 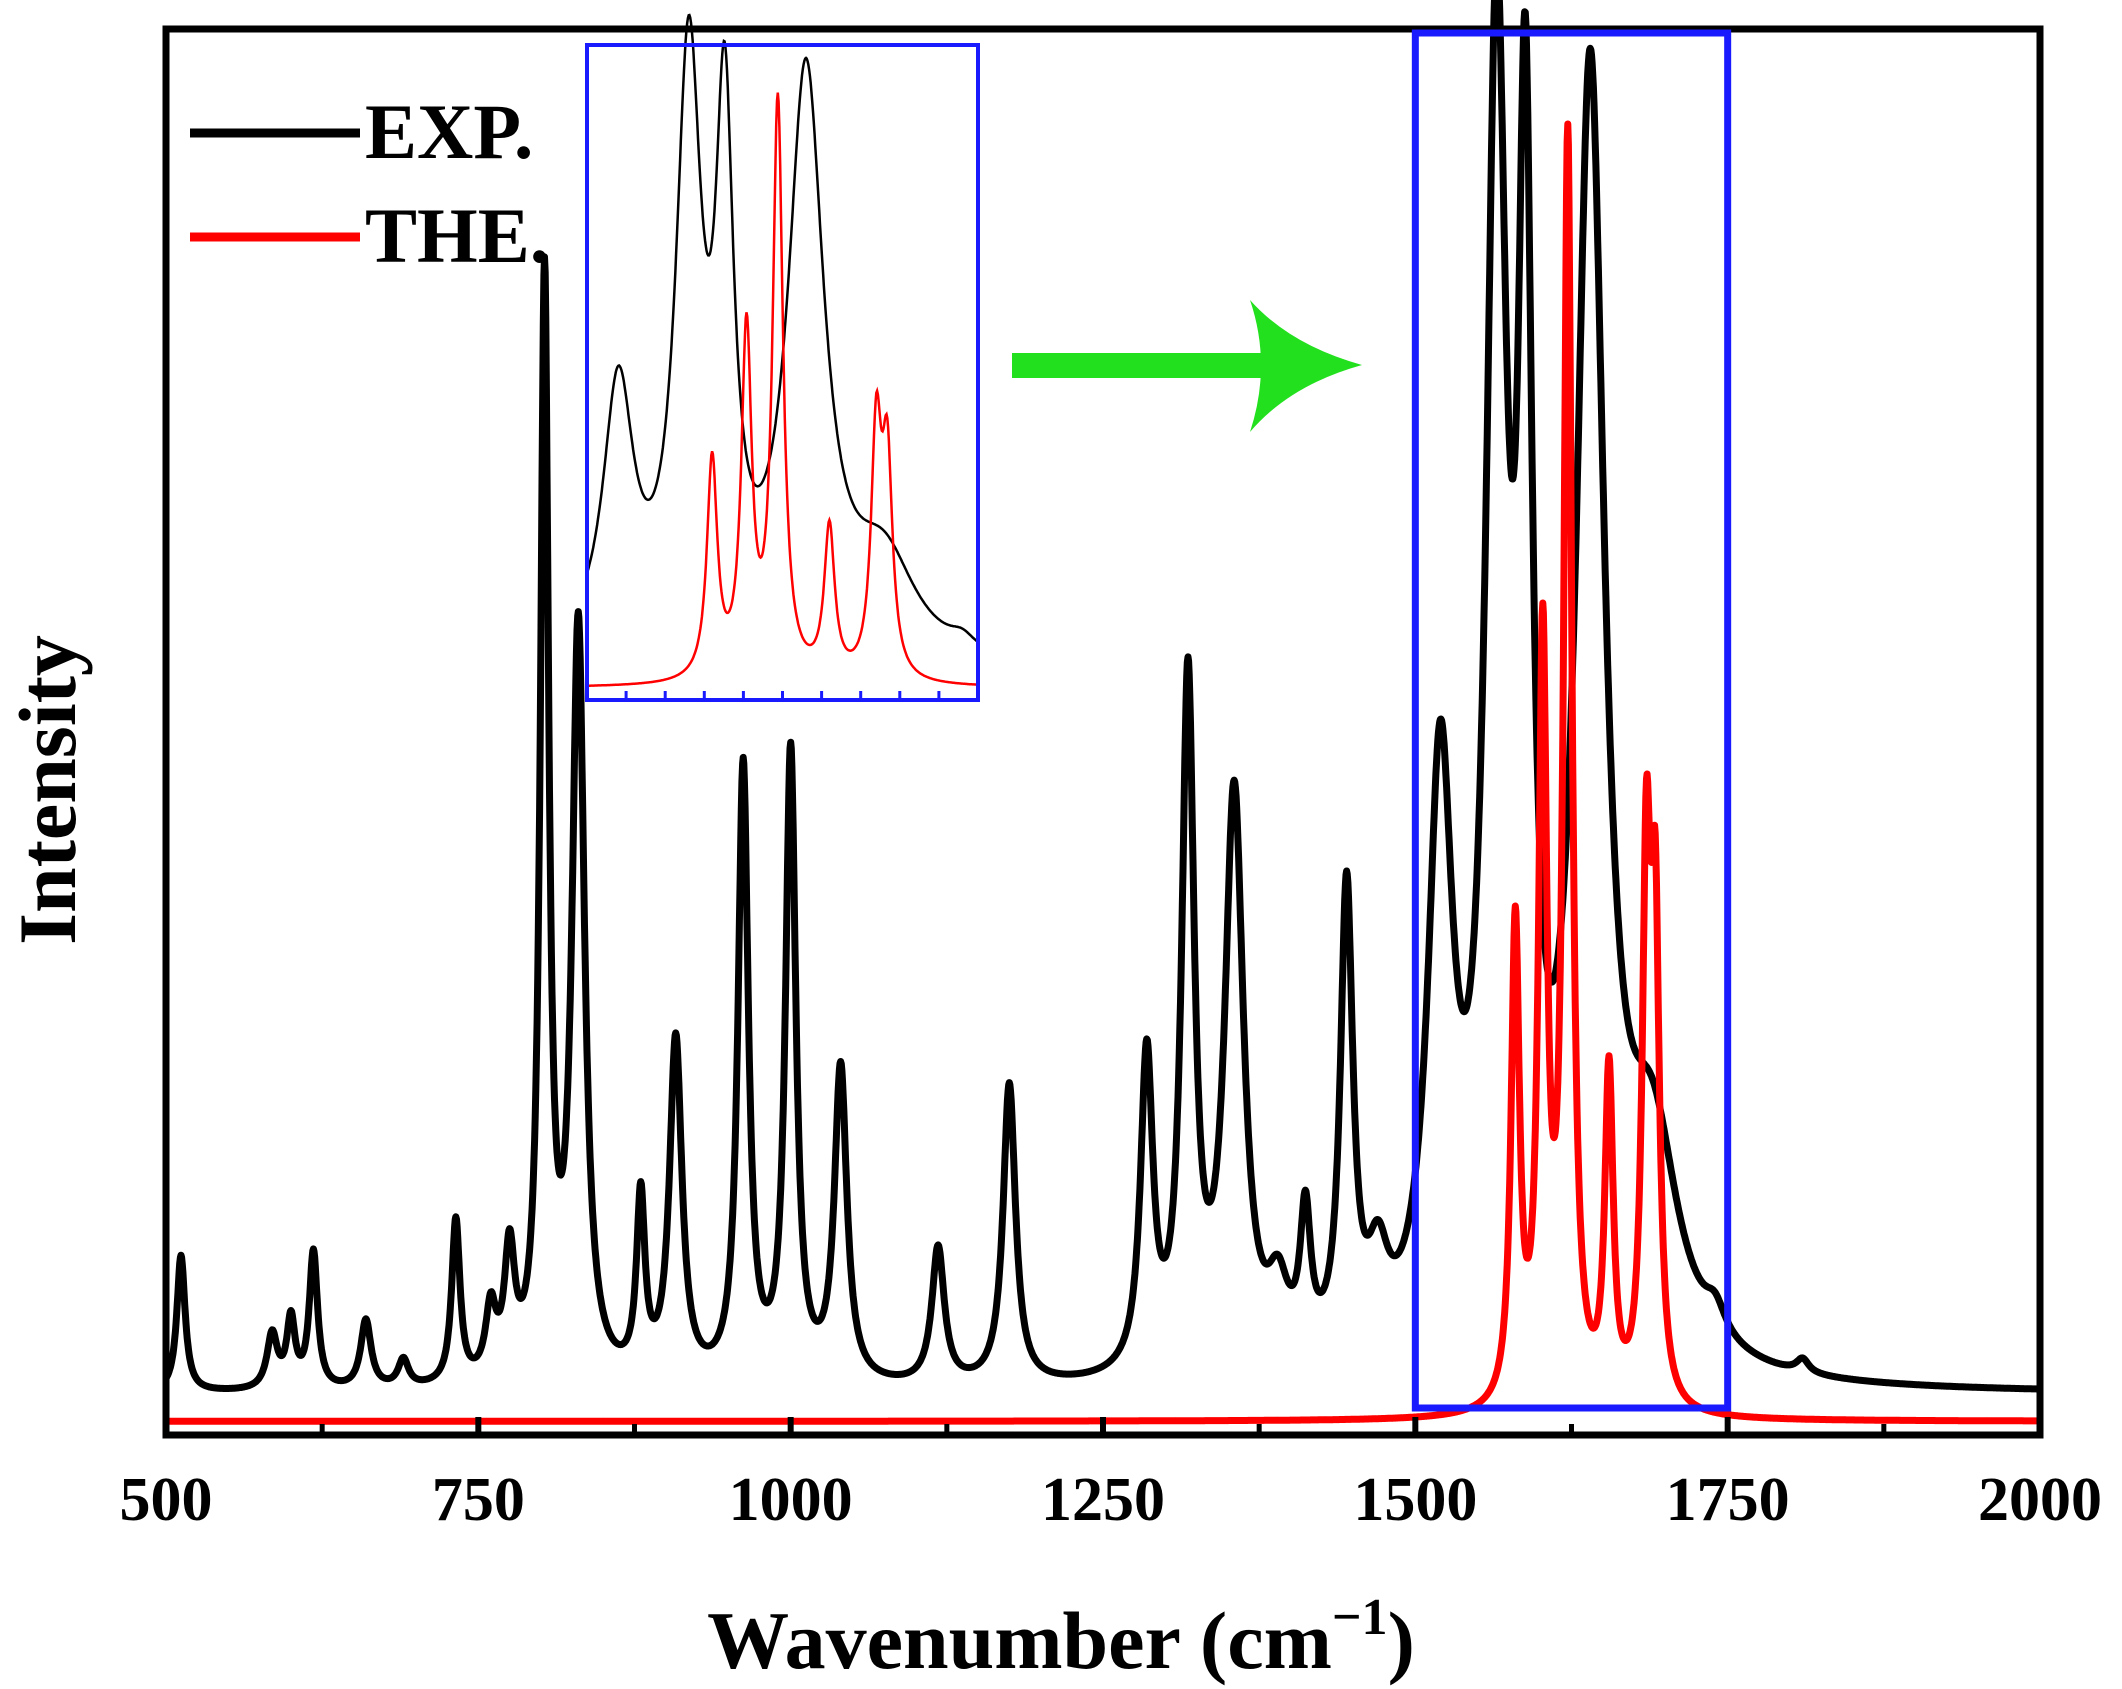 I want to click on x-tick-label: 1250, so click(x=1103, y=1500).